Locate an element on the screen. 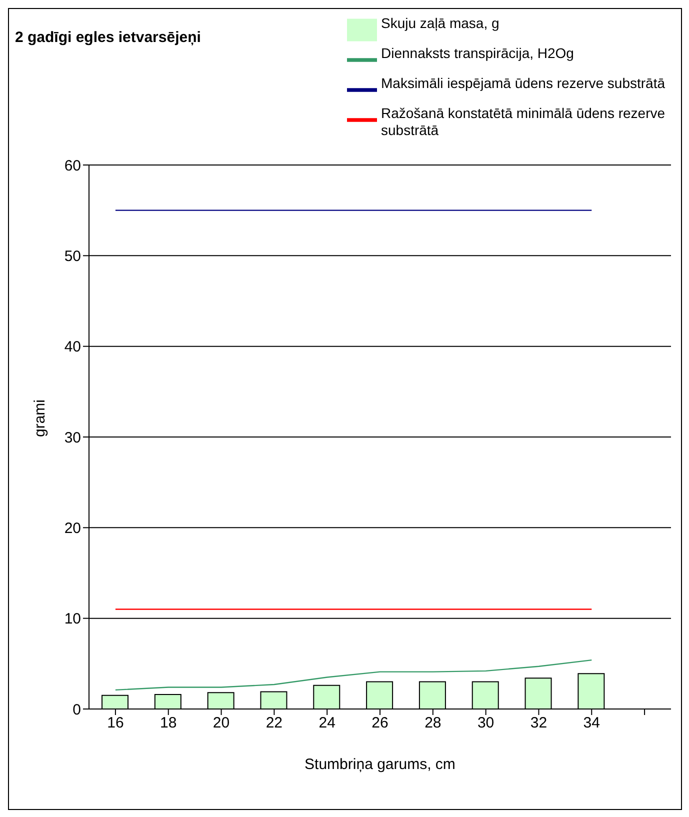 The image size is (689, 817). y-tick-label: 60 is located at coordinates (72, 165).